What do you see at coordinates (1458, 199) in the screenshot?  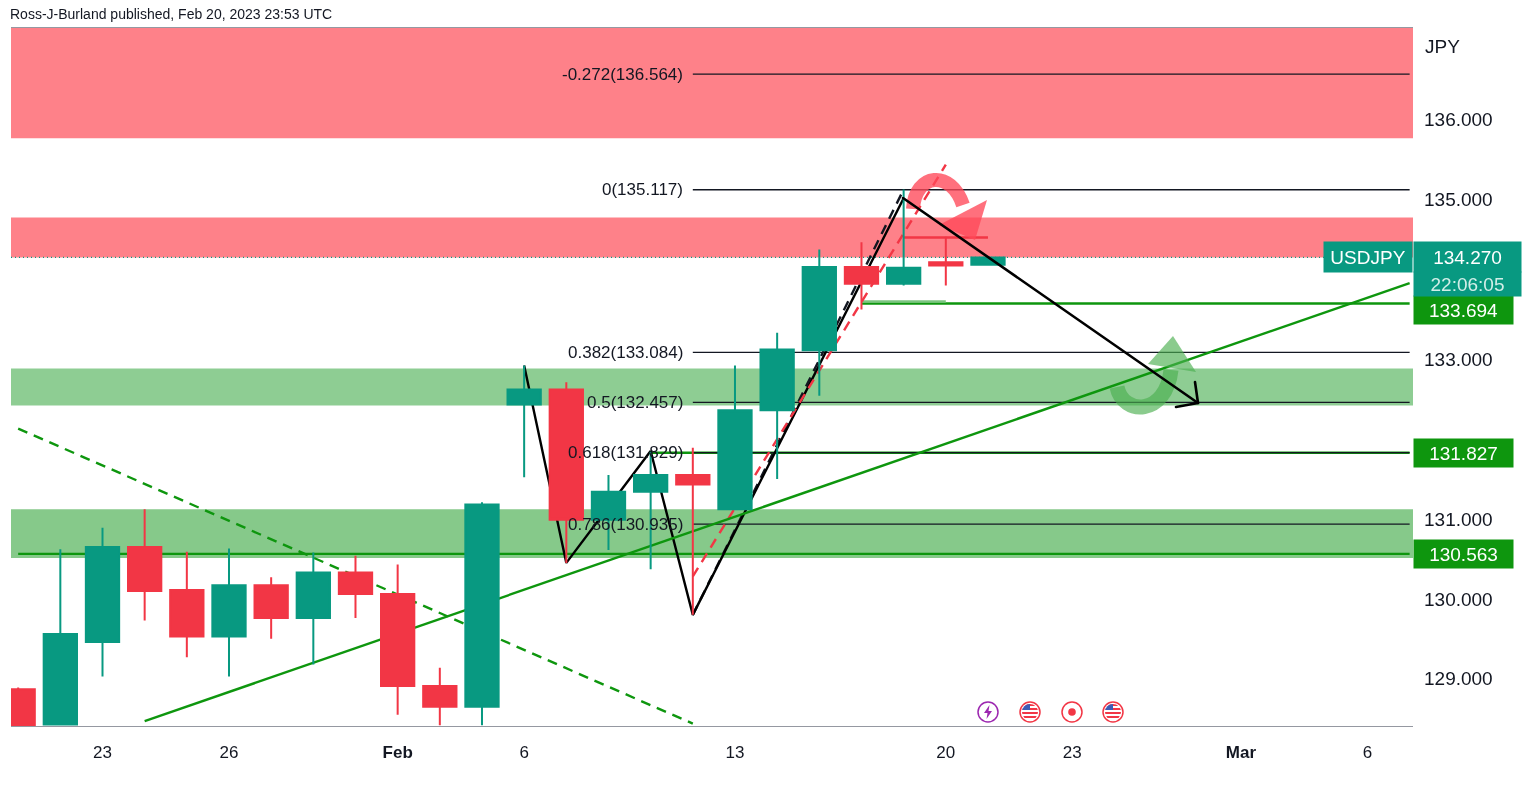 I see `y-tick-label: 135.000` at bounding box center [1458, 199].